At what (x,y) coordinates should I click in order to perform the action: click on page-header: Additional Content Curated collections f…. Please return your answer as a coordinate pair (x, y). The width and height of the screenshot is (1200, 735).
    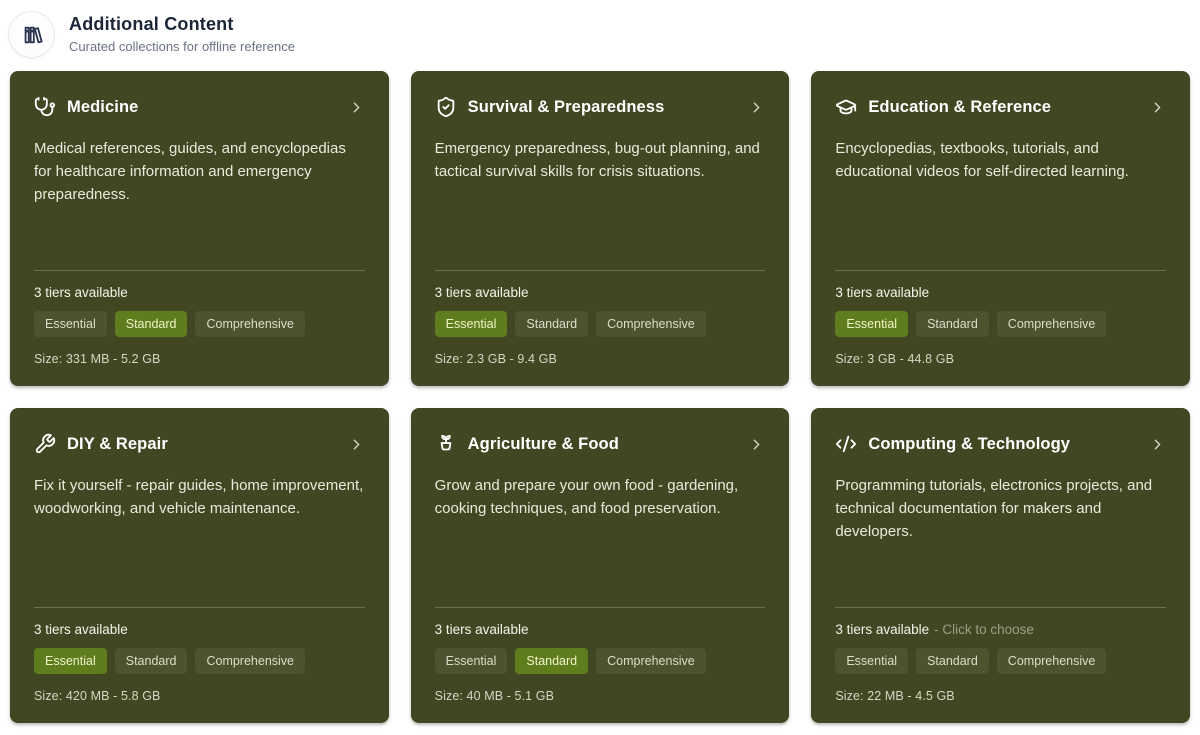
    Looking at the image, I should click on (600, 35).